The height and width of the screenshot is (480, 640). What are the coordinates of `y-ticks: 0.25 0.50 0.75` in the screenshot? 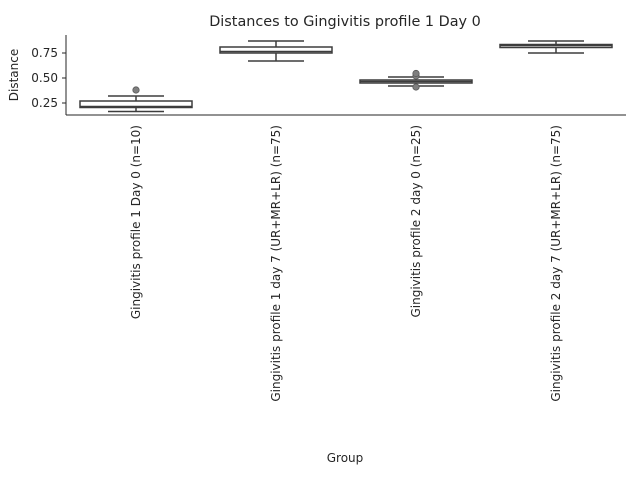 It's located at (48, 78).